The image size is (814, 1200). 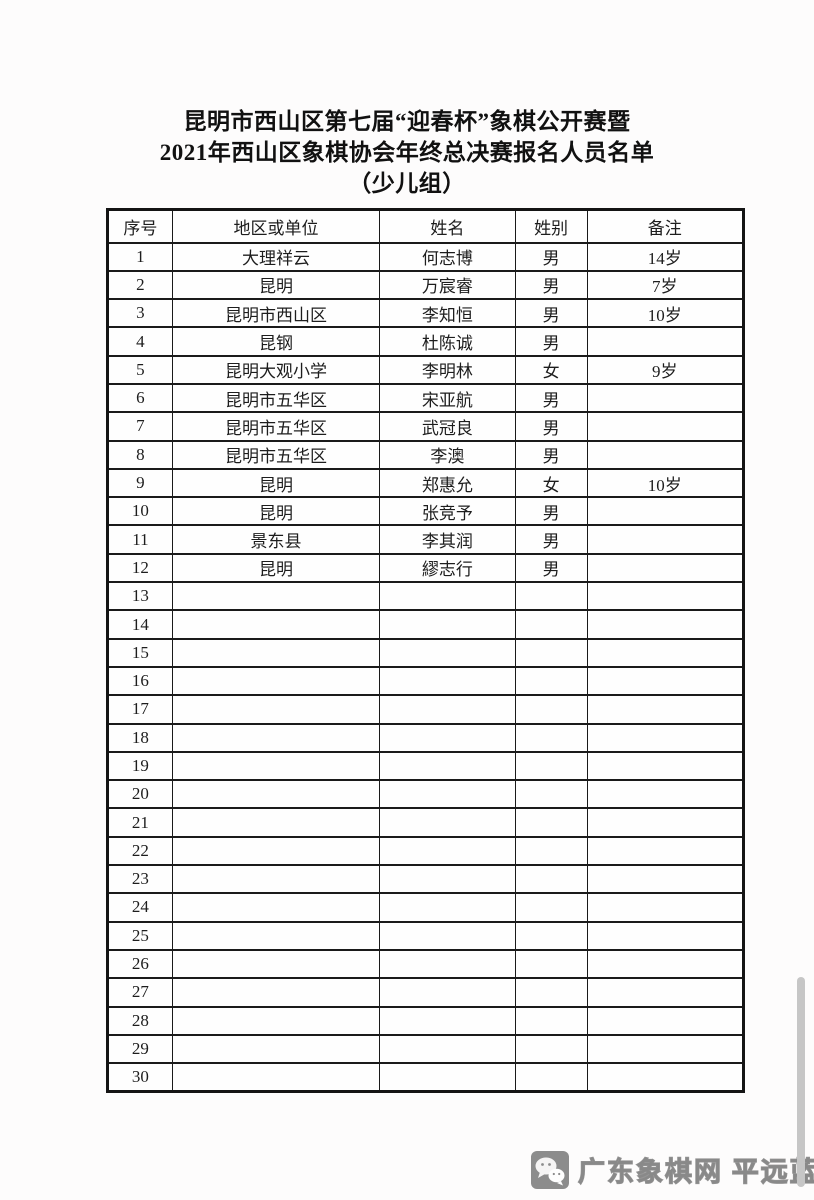 I want to click on watermark: 广东象棋网 平远蓝天, so click(x=672, y=1169).